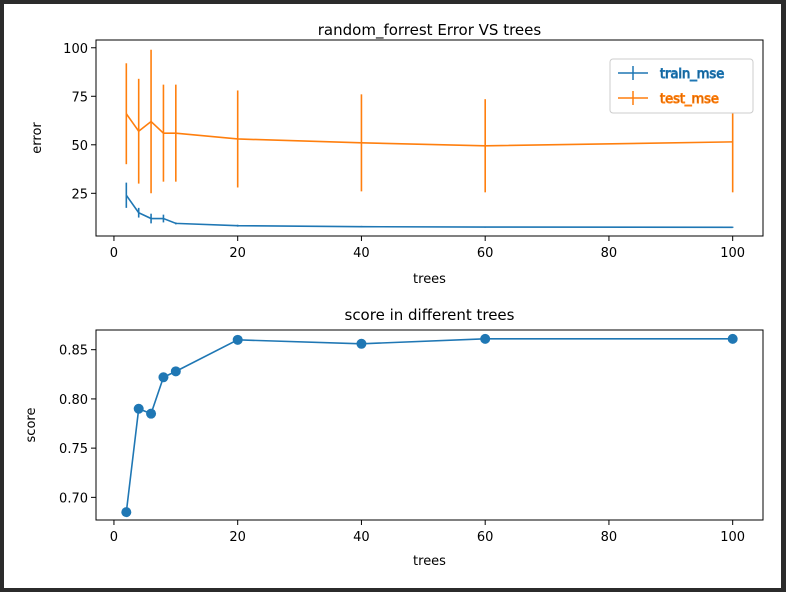  Describe the element at coordinates (73, 351) in the screenshot. I see `y-tick-label: 0.85` at that location.